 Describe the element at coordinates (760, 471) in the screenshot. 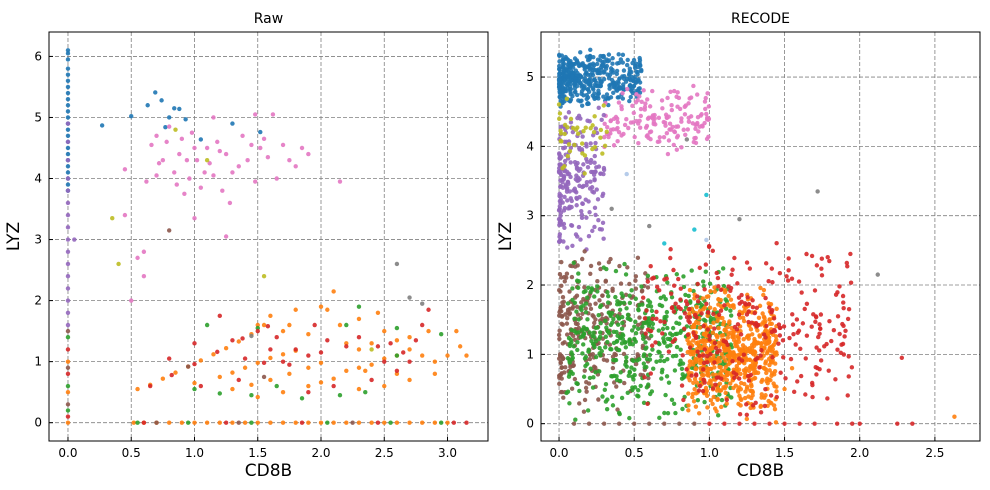

I see `x-axis-label: CD8B` at that location.